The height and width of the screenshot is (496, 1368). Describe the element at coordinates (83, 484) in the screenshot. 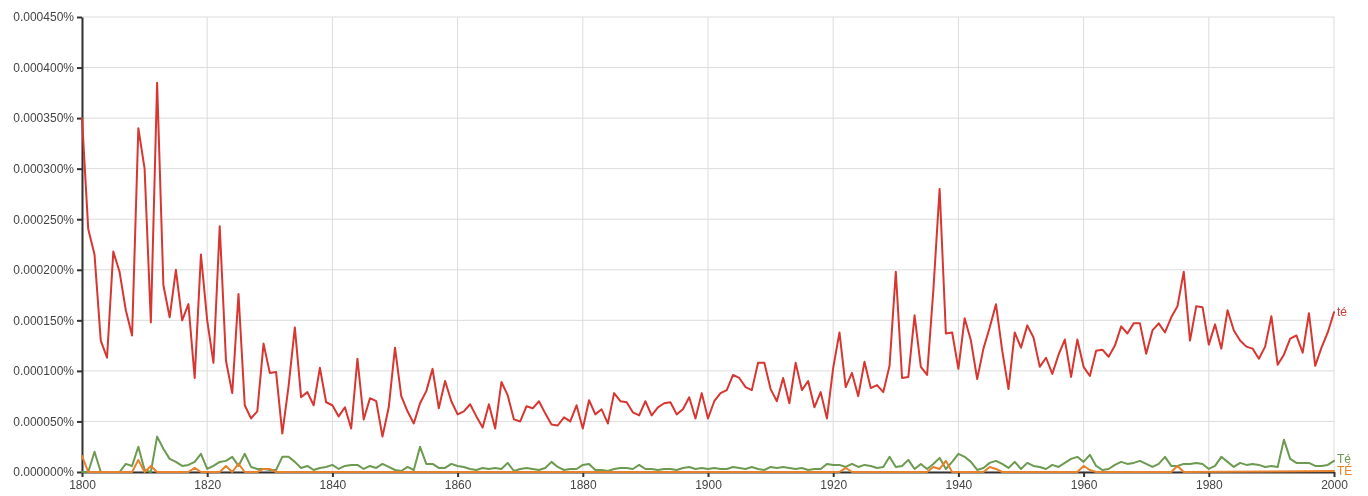

I see `x-tick-label: 1800` at that location.